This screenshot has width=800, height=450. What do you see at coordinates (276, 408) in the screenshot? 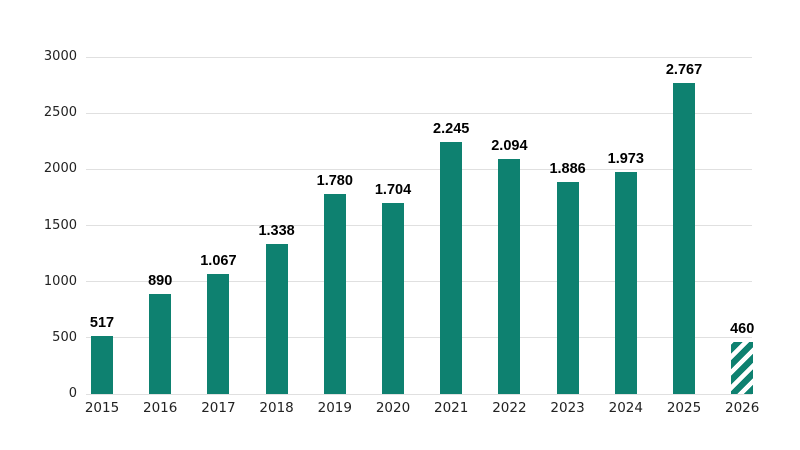
I see `x-tick-label: 2018` at bounding box center [276, 408].